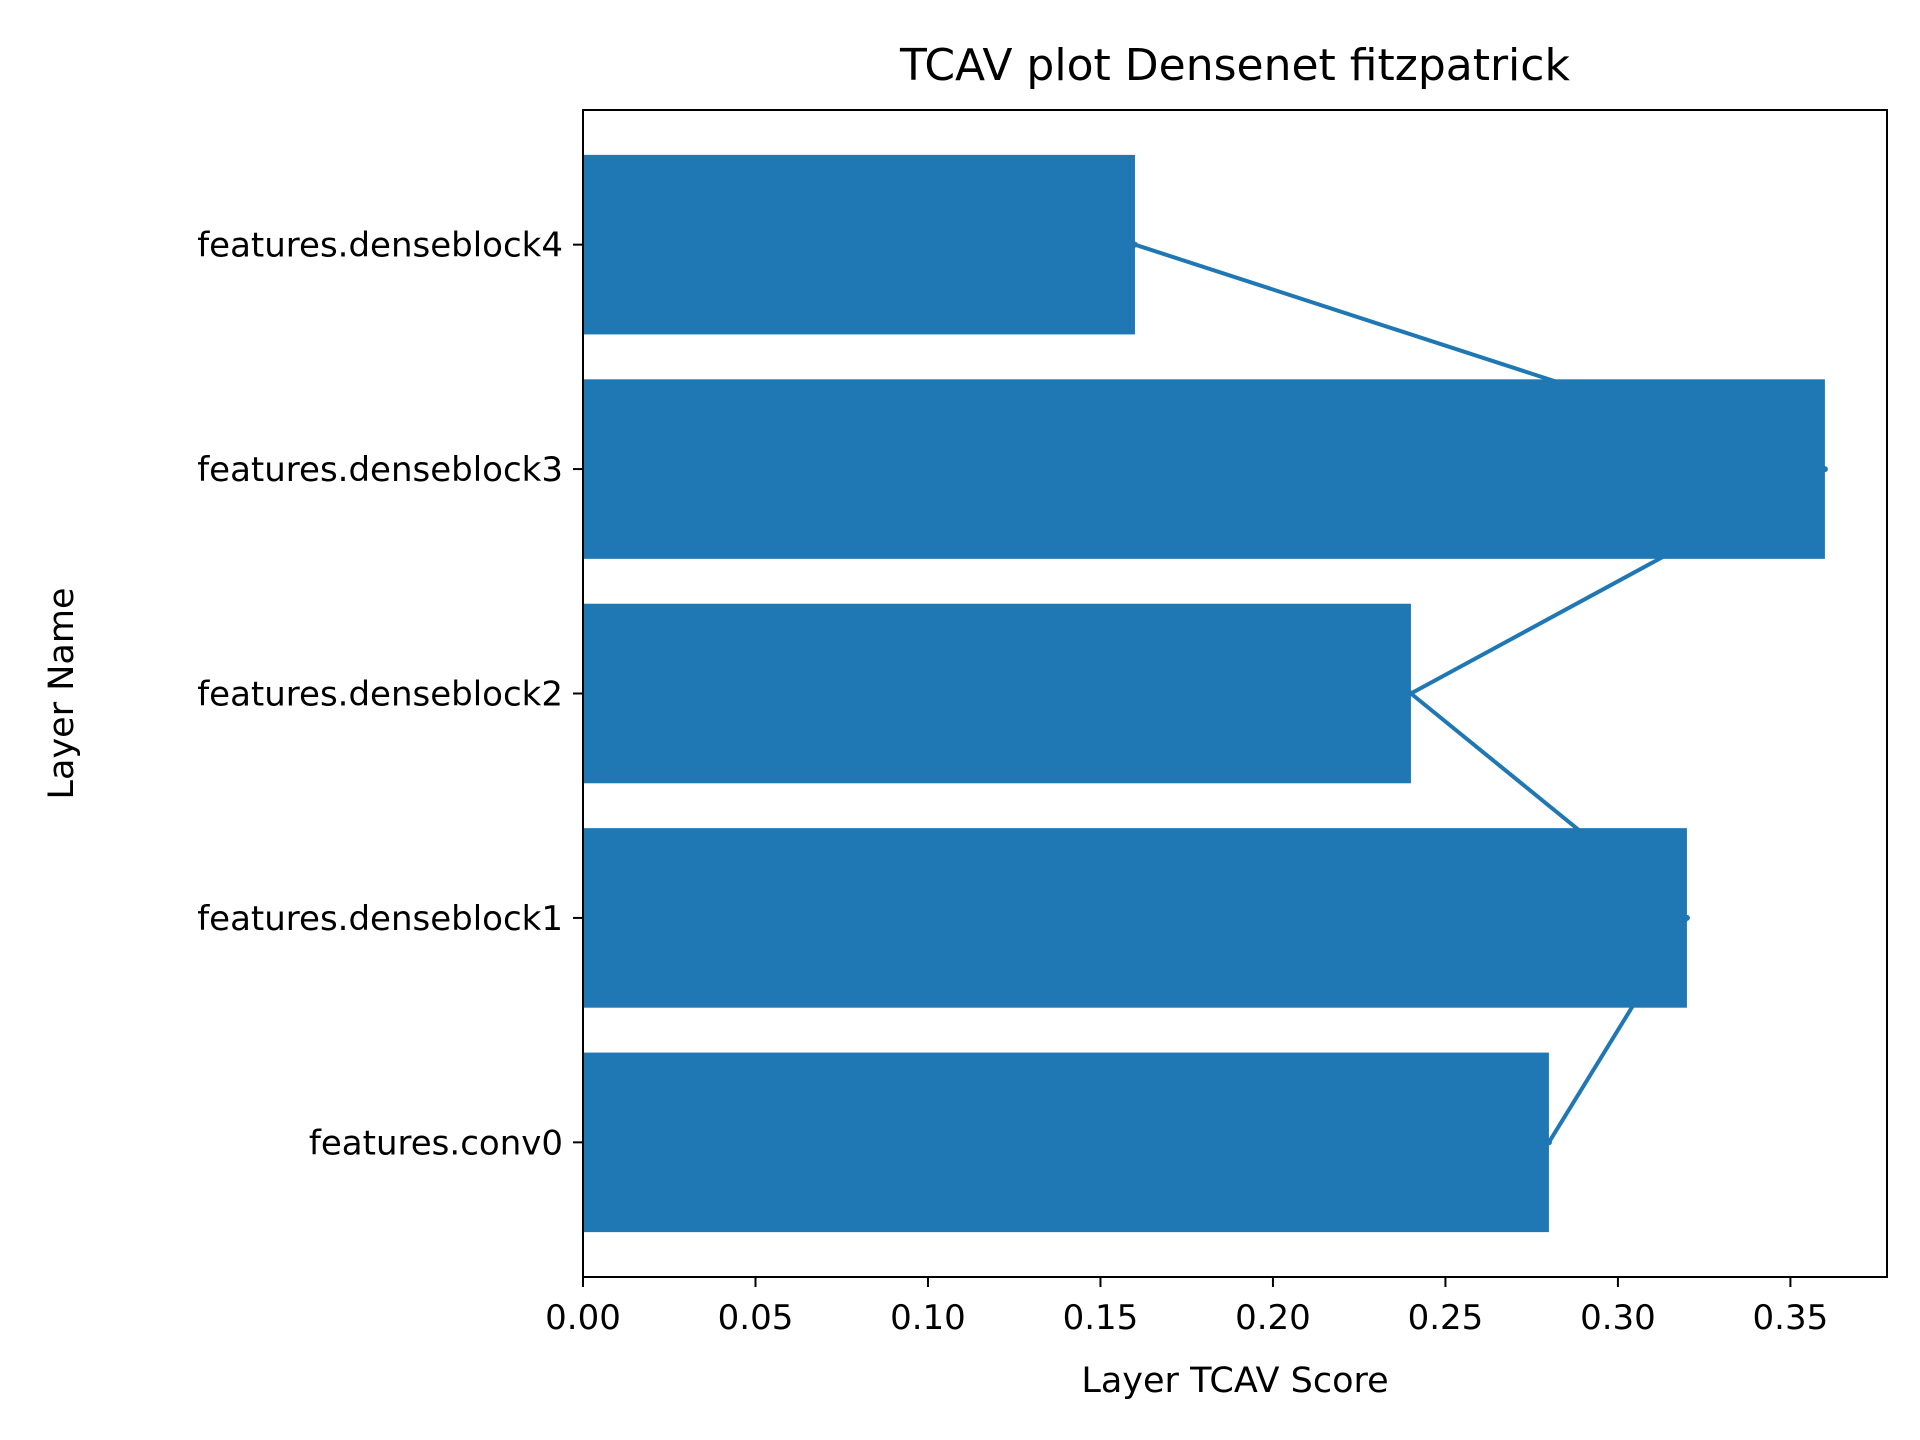 Image resolution: width=1920 pixels, height=1440 pixels. What do you see at coordinates (1204, 469) in the screenshot?
I see `bar-features-denseblock3` at bounding box center [1204, 469].